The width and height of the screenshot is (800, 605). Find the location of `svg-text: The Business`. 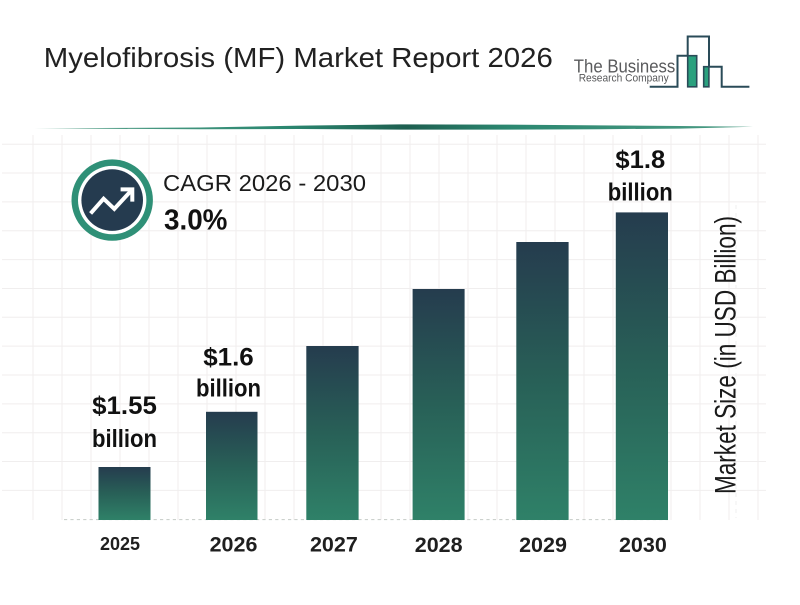

svg-text: The Business is located at coordinates (625, 67).